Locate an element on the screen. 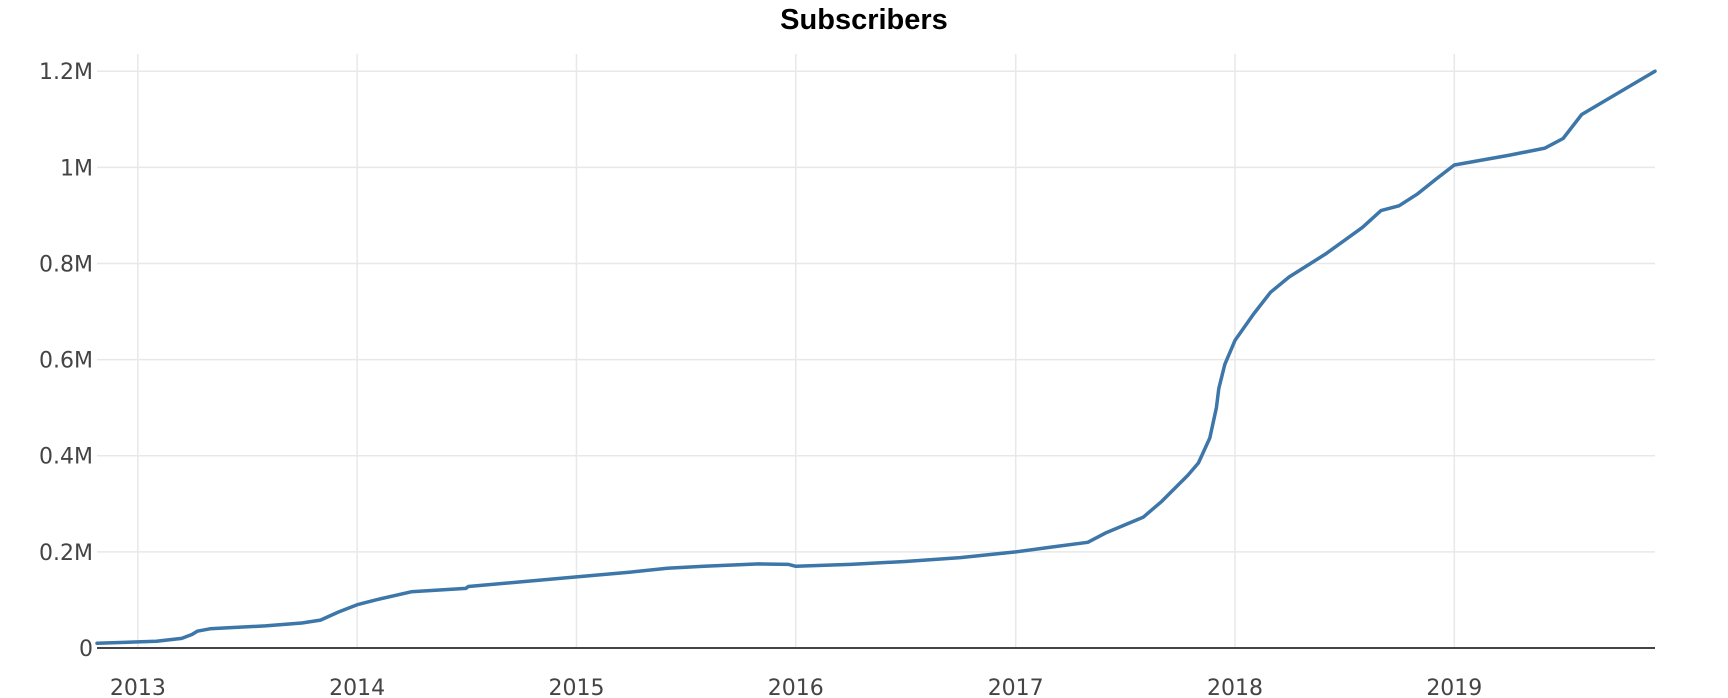 This screenshot has height=698, width=1728. x-tick-label: 2015 is located at coordinates (576, 687).